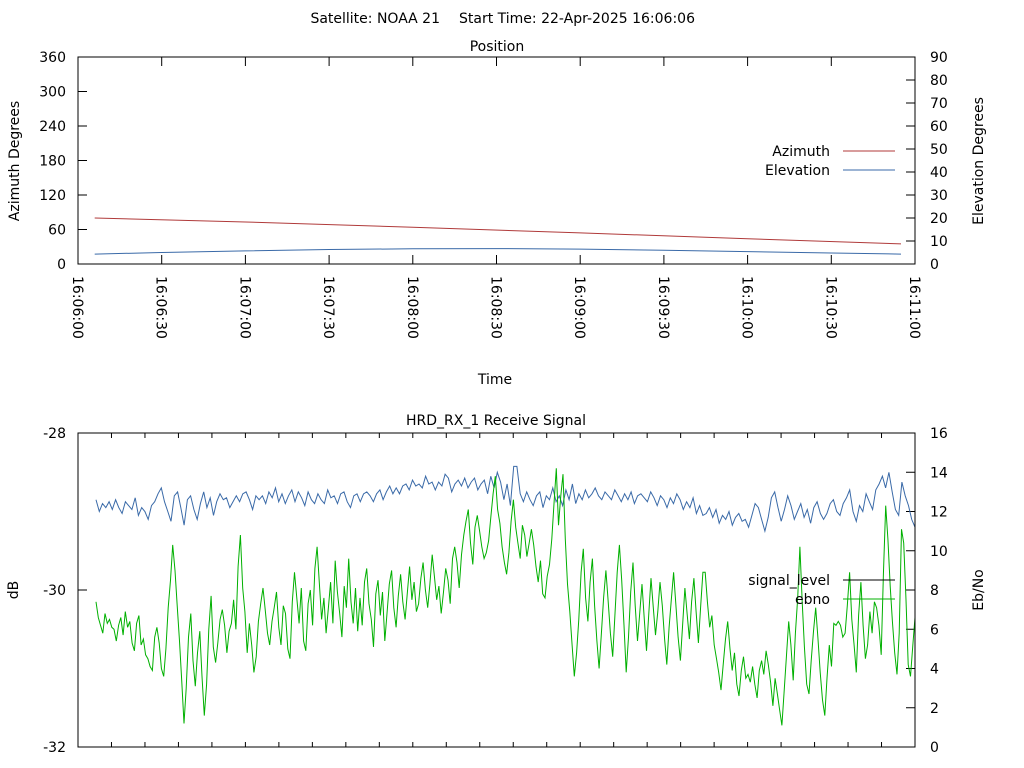 The image size is (1024, 768). What do you see at coordinates (939, 473) in the screenshot?
I see `y2-tick-label: 14` at bounding box center [939, 473].